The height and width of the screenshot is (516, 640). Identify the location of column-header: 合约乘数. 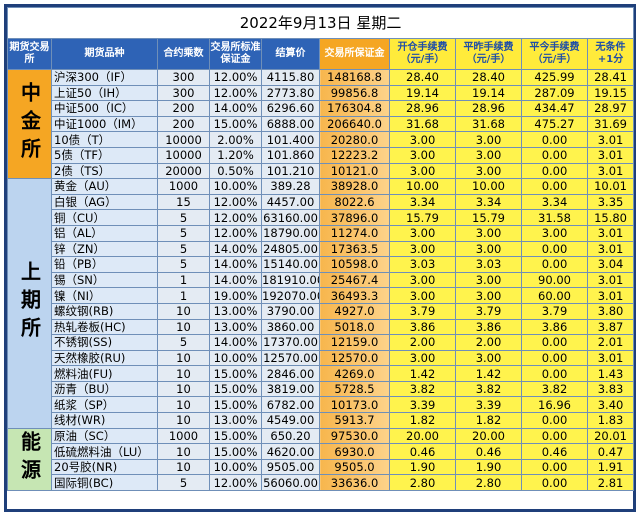
(183, 54).